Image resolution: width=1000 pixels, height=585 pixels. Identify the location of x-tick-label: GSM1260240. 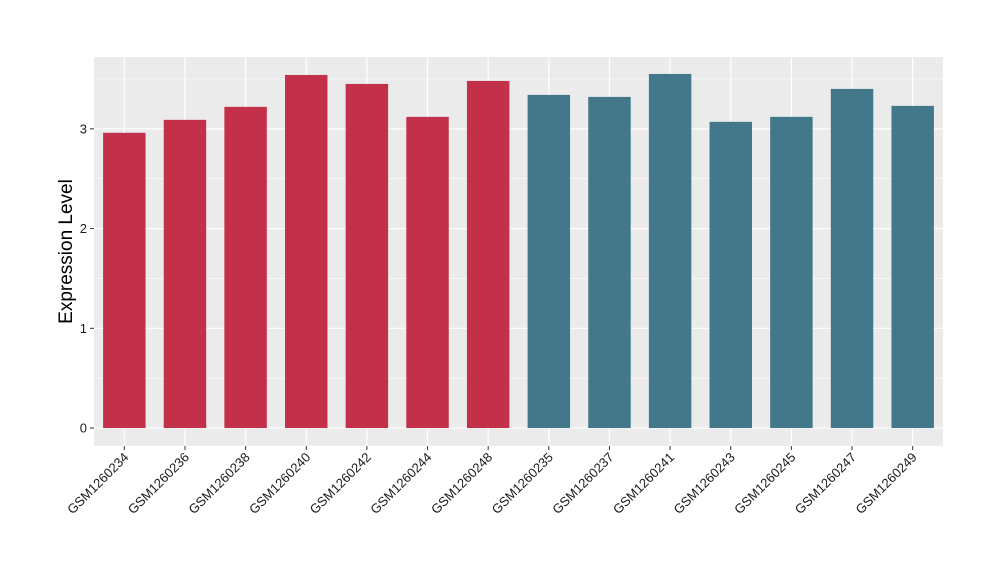
(279, 483).